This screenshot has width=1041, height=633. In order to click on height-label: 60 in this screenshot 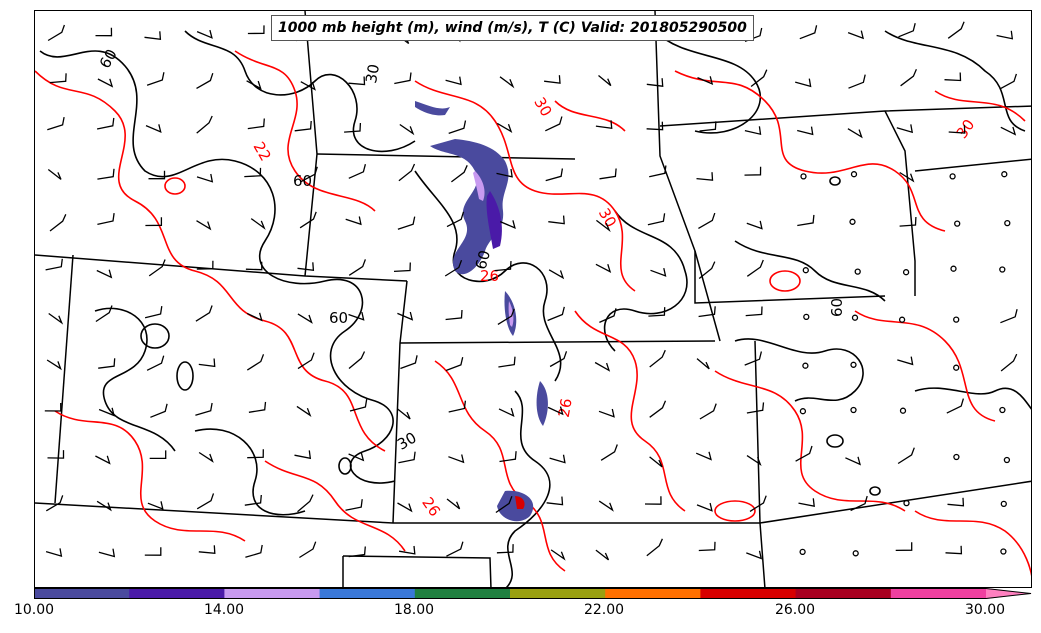, I will do `click(338, 318)`.